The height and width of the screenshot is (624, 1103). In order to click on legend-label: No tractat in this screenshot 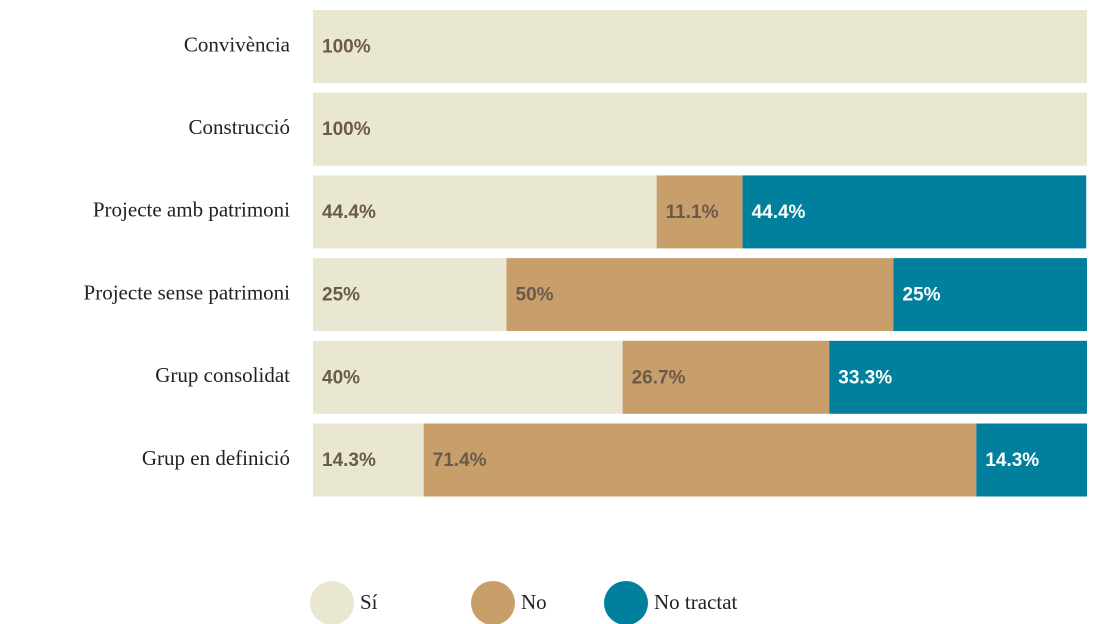, I will do `click(696, 602)`.